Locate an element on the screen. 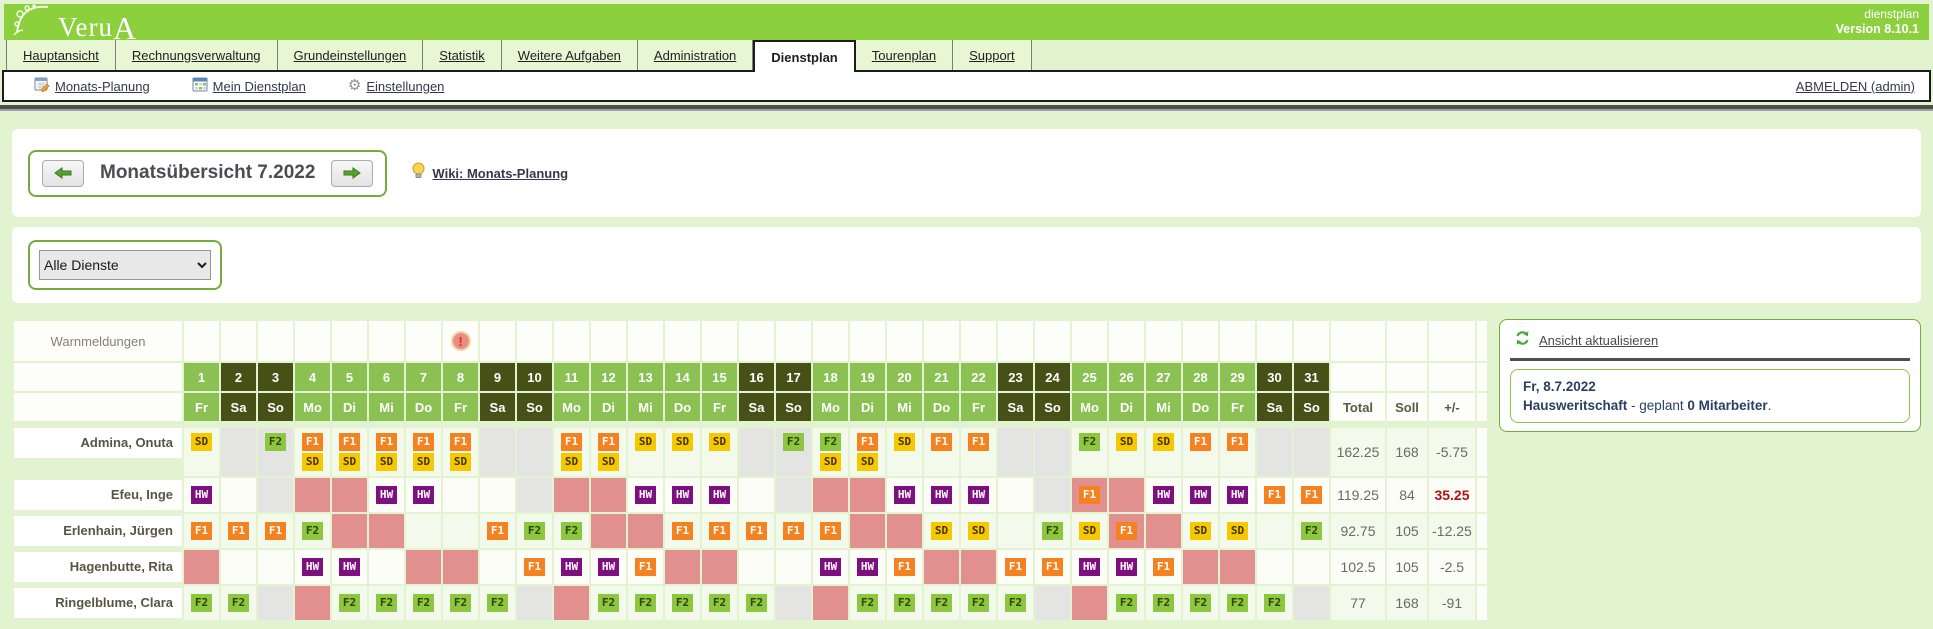  tab-dienstplan: Dienstplan is located at coordinates (804, 56).